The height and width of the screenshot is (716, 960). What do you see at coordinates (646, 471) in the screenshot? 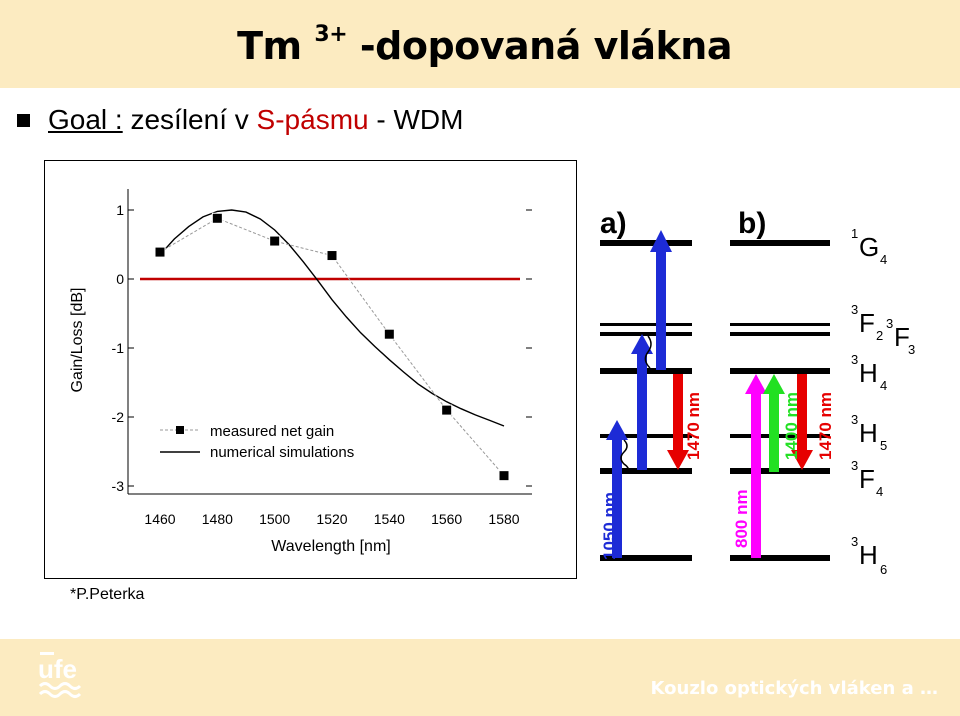
I see `level-a-3F4` at bounding box center [646, 471].